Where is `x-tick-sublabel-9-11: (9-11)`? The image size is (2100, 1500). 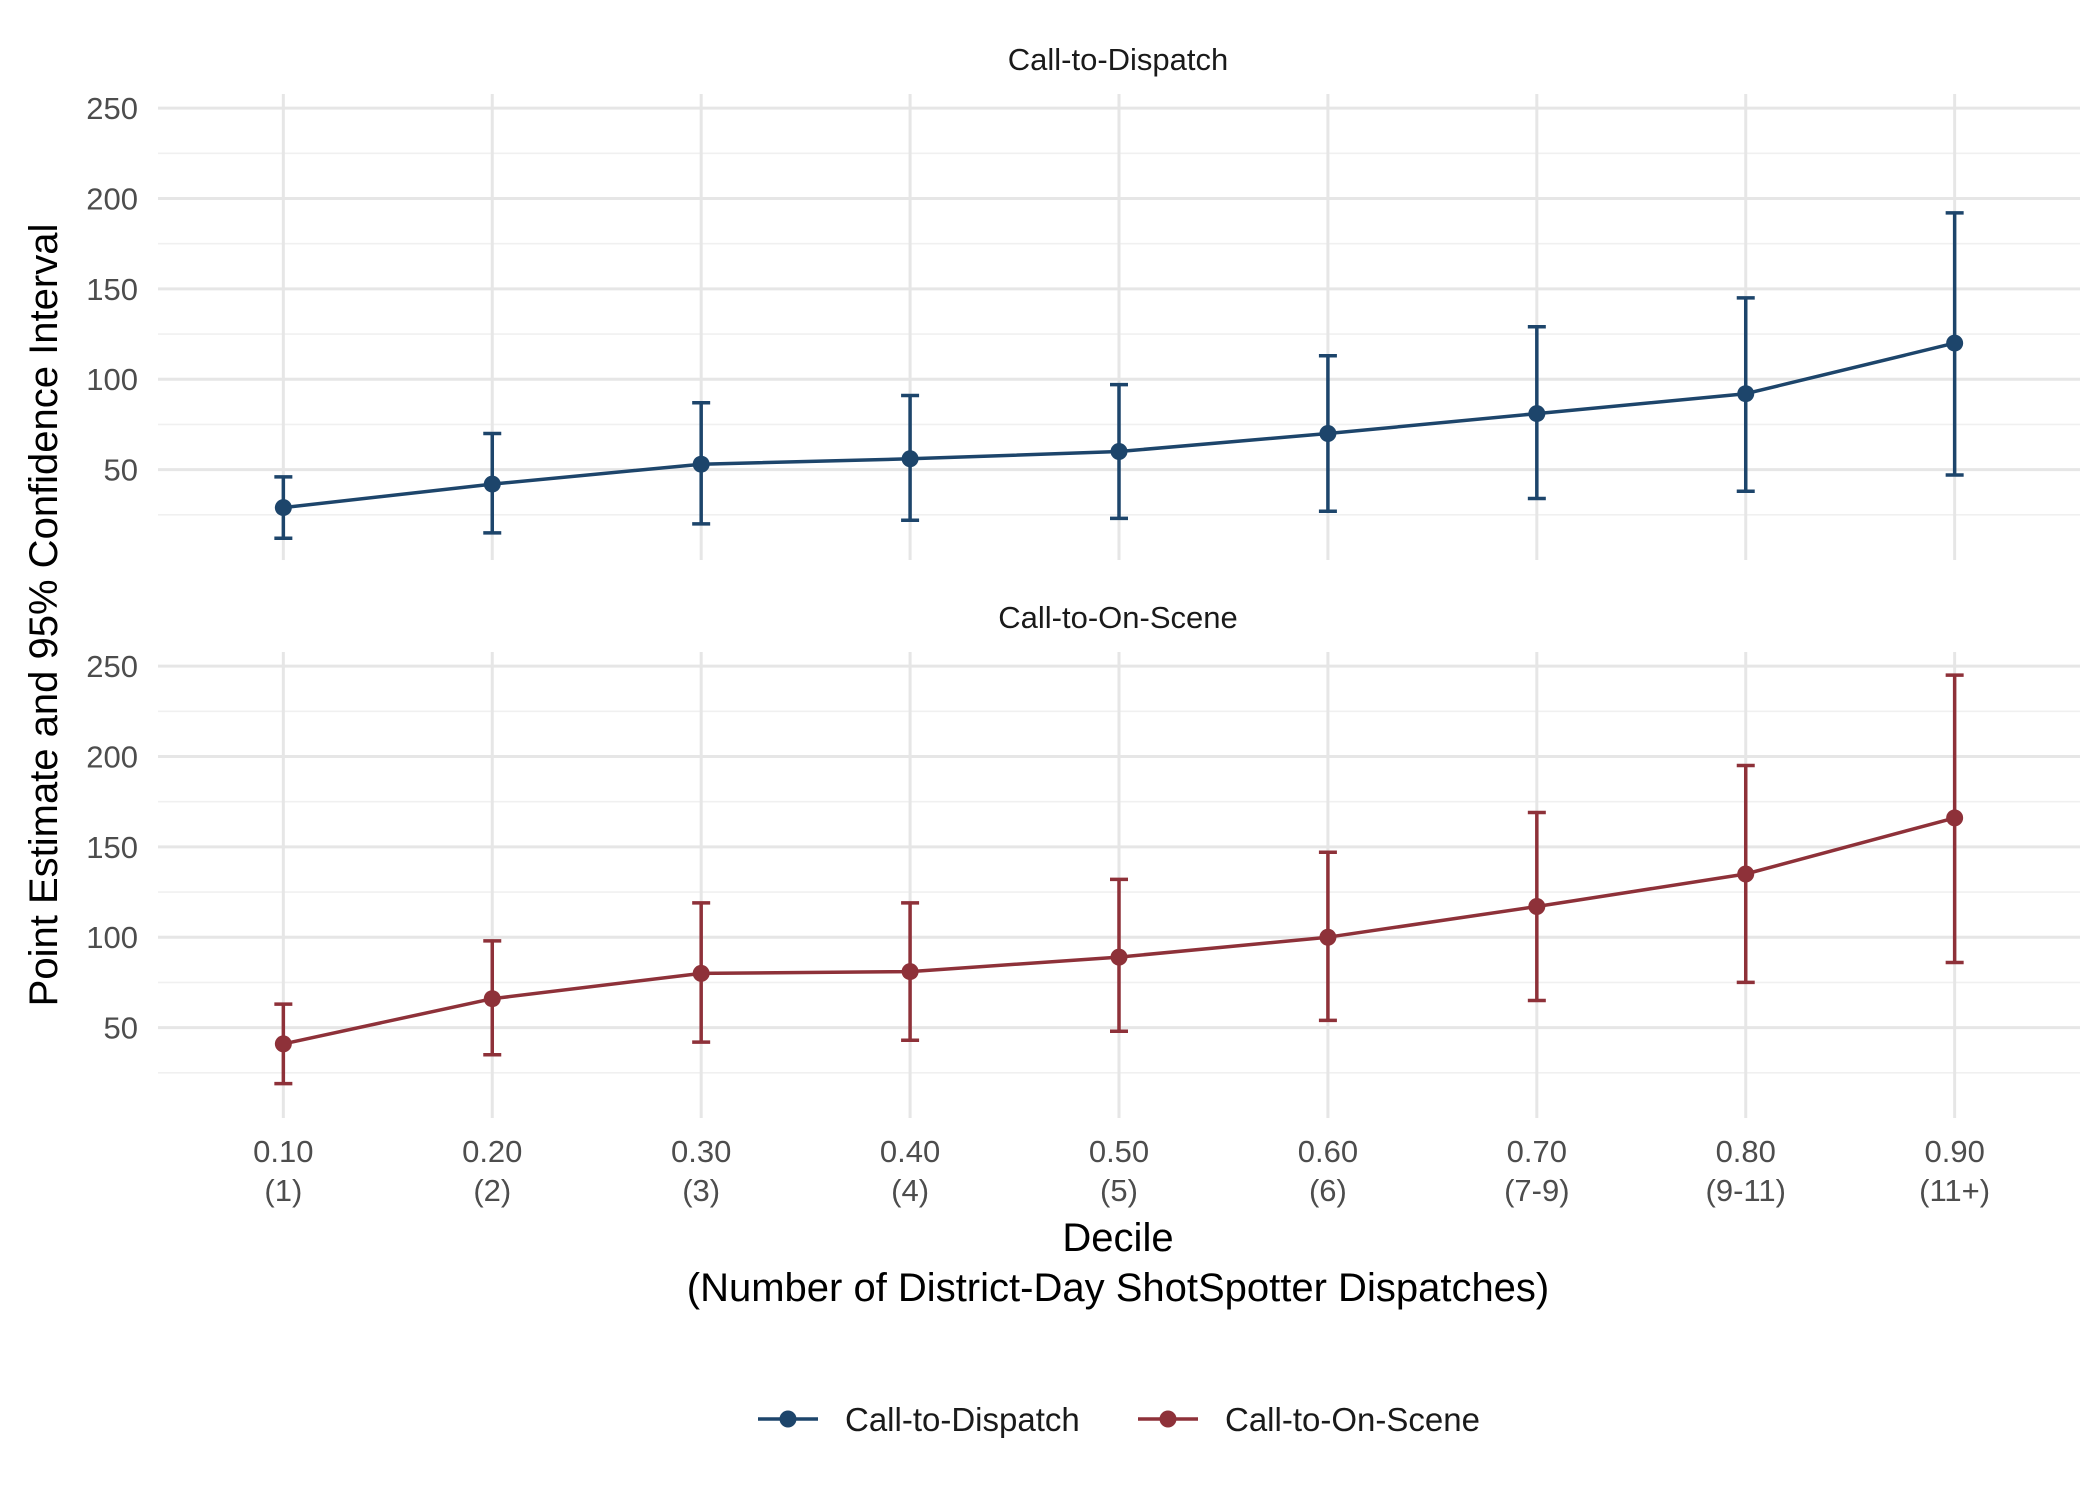 x-tick-sublabel-9-11: (9-11) is located at coordinates (1746, 1190).